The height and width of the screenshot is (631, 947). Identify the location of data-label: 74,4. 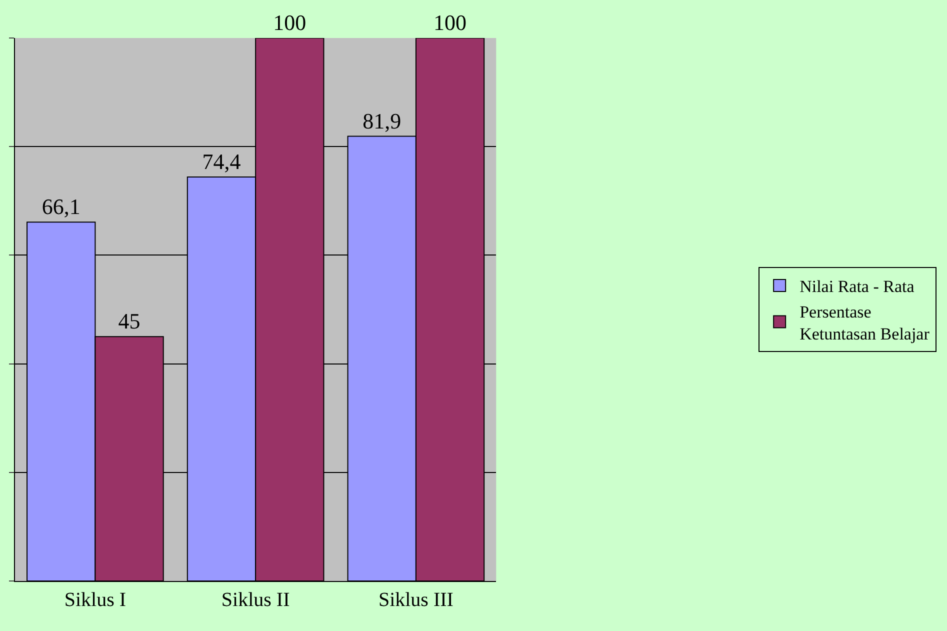
(221, 161).